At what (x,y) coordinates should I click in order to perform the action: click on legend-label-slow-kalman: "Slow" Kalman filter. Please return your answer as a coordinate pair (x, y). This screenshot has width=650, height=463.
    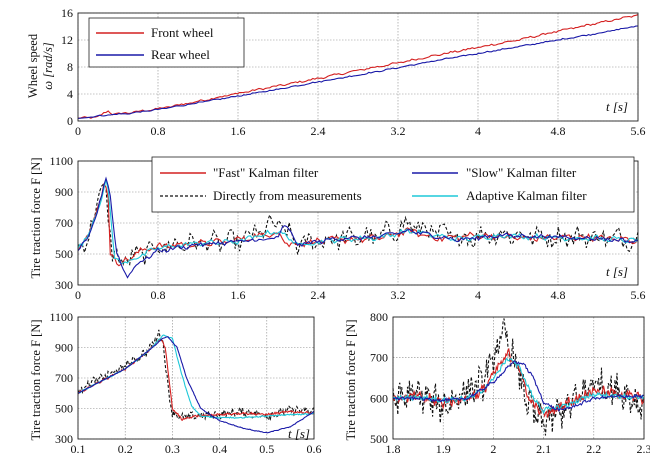
    Looking at the image, I should click on (521, 172).